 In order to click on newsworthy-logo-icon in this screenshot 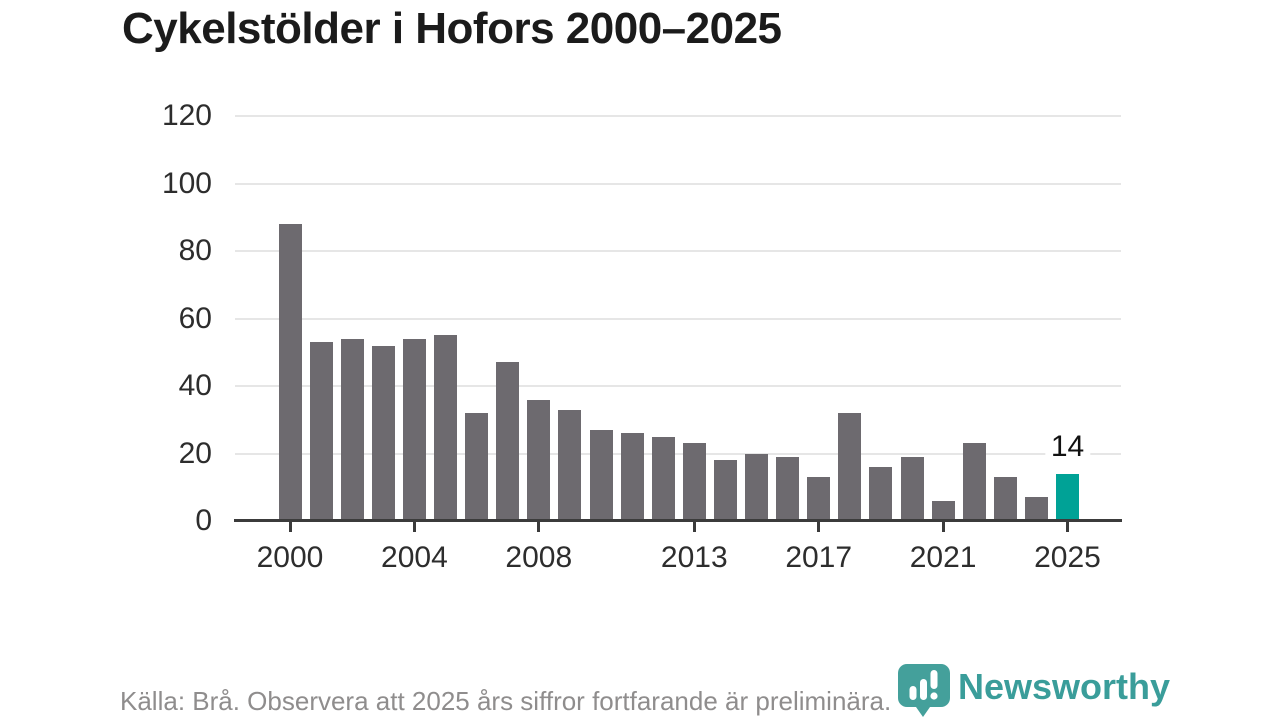, I will do `click(924, 690)`.